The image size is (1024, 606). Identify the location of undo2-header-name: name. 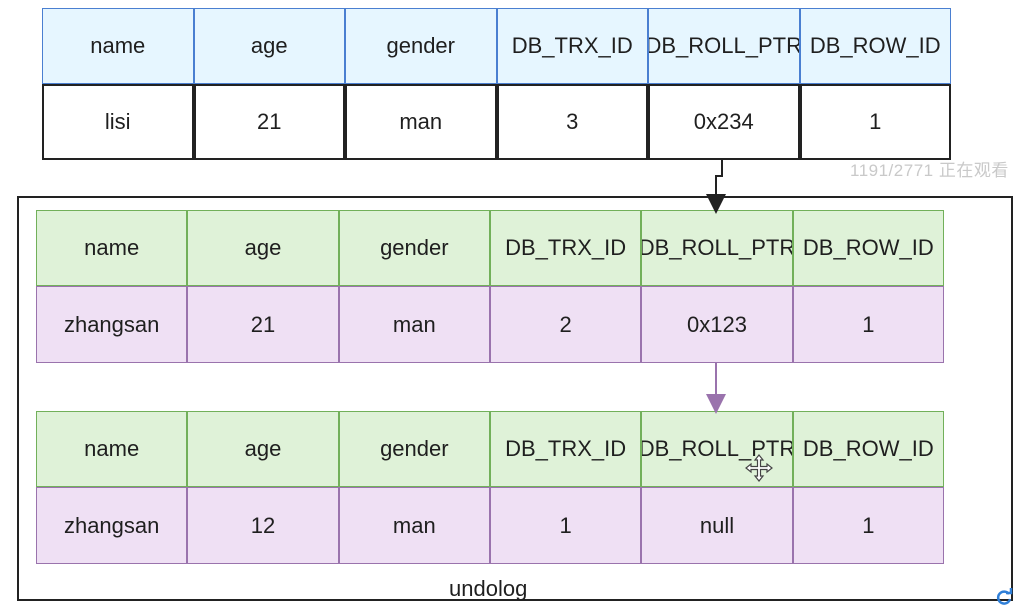
(112, 449).